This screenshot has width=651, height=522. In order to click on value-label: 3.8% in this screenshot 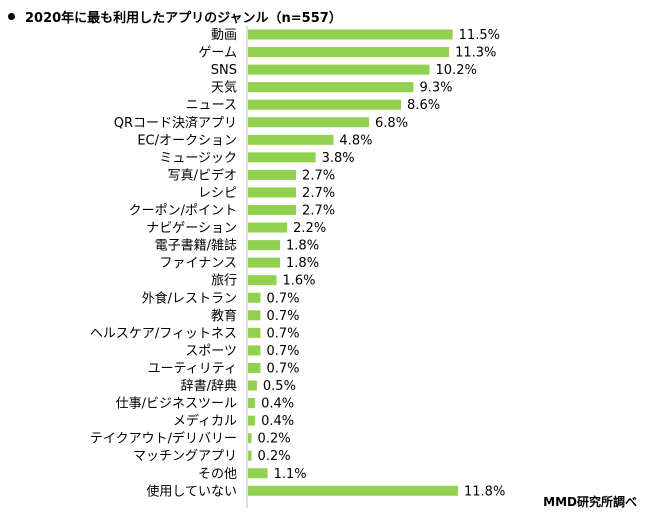, I will do `click(338, 158)`.